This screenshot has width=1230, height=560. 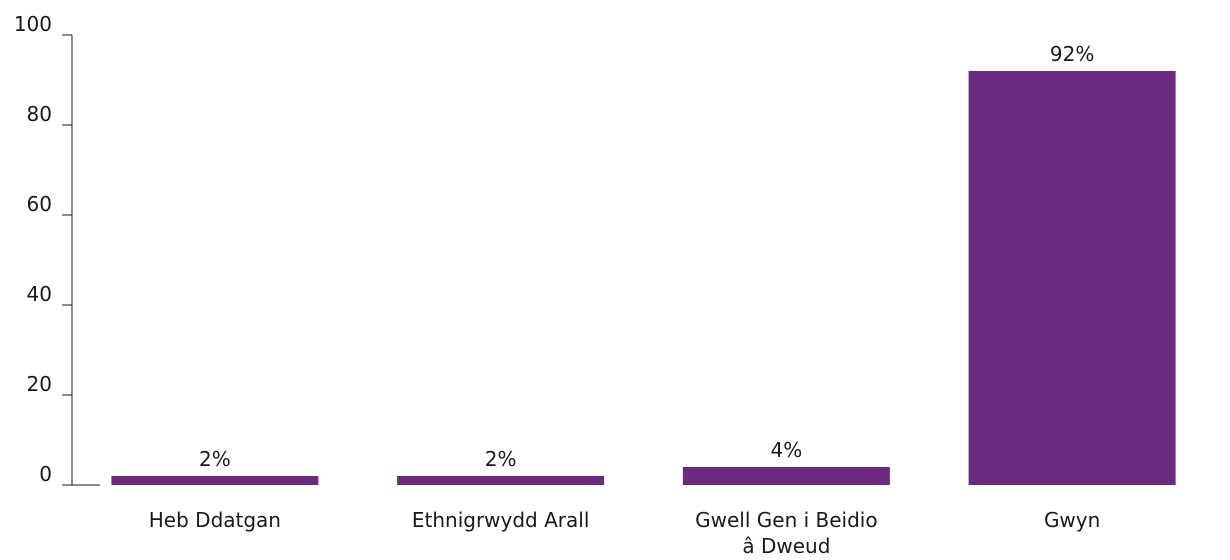 I want to click on data-label: 4%, so click(x=787, y=450).